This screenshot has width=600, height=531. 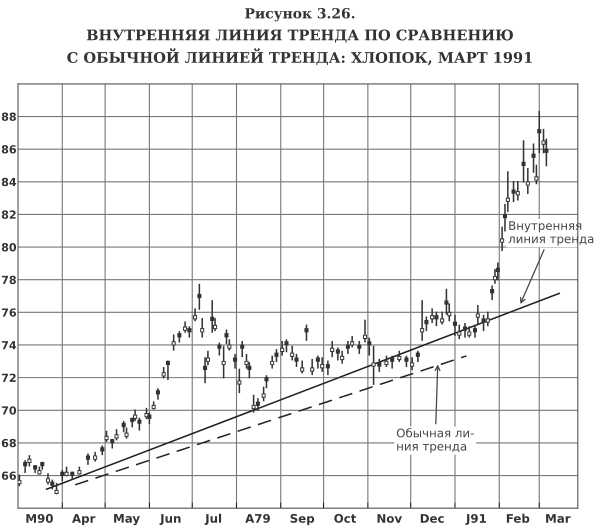 What do you see at coordinates (9, 410) in the screenshot?
I see `y-tick-label: 70` at bounding box center [9, 410].